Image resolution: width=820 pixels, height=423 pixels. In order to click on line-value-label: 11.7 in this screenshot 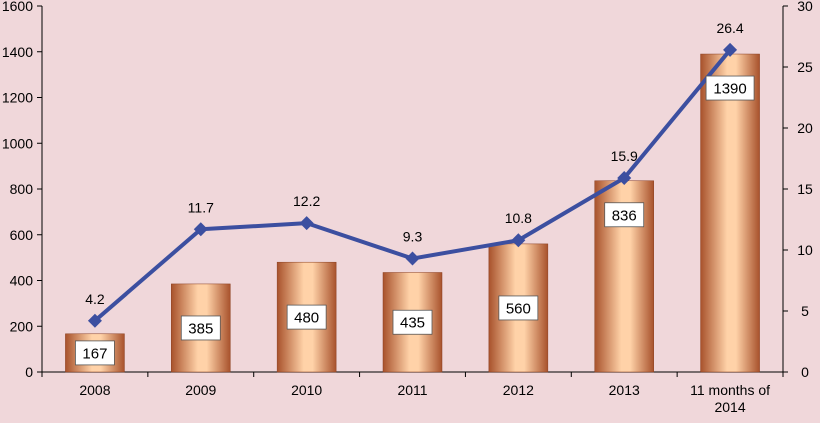, I will do `click(201, 207)`.